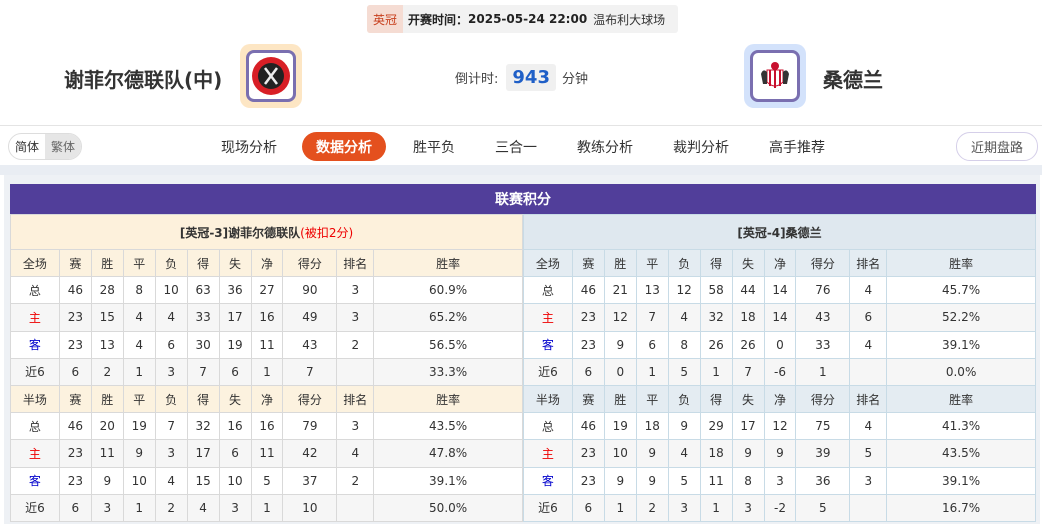 This screenshot has height=524, width=1042. Describe the element at coordinates (684, 344) in the screenshot. I see `table-cell: 8` at that location.